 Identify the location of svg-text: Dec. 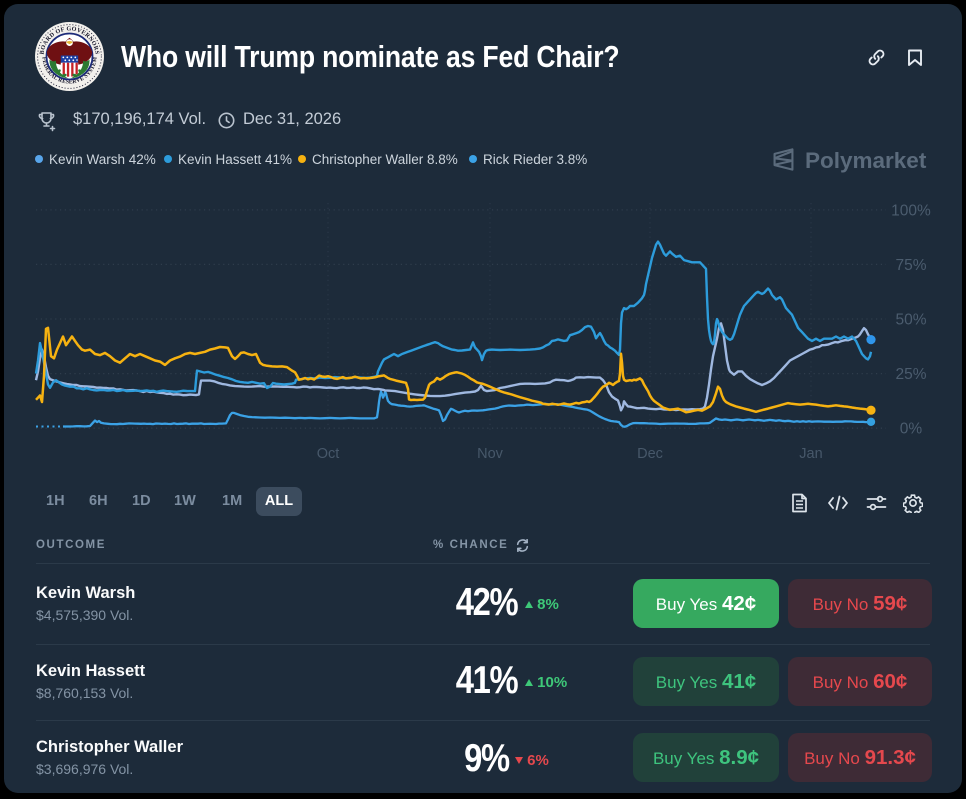
(650, 454).